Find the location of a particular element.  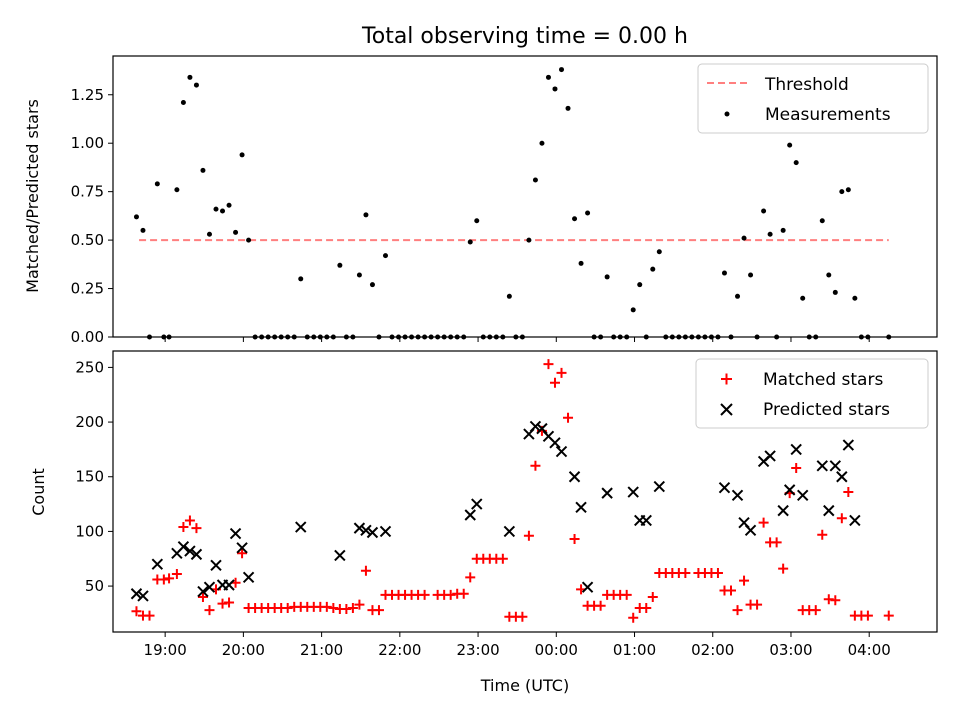

bottom-x-tick-label: 02:00 is located at coordinates (712, 650).